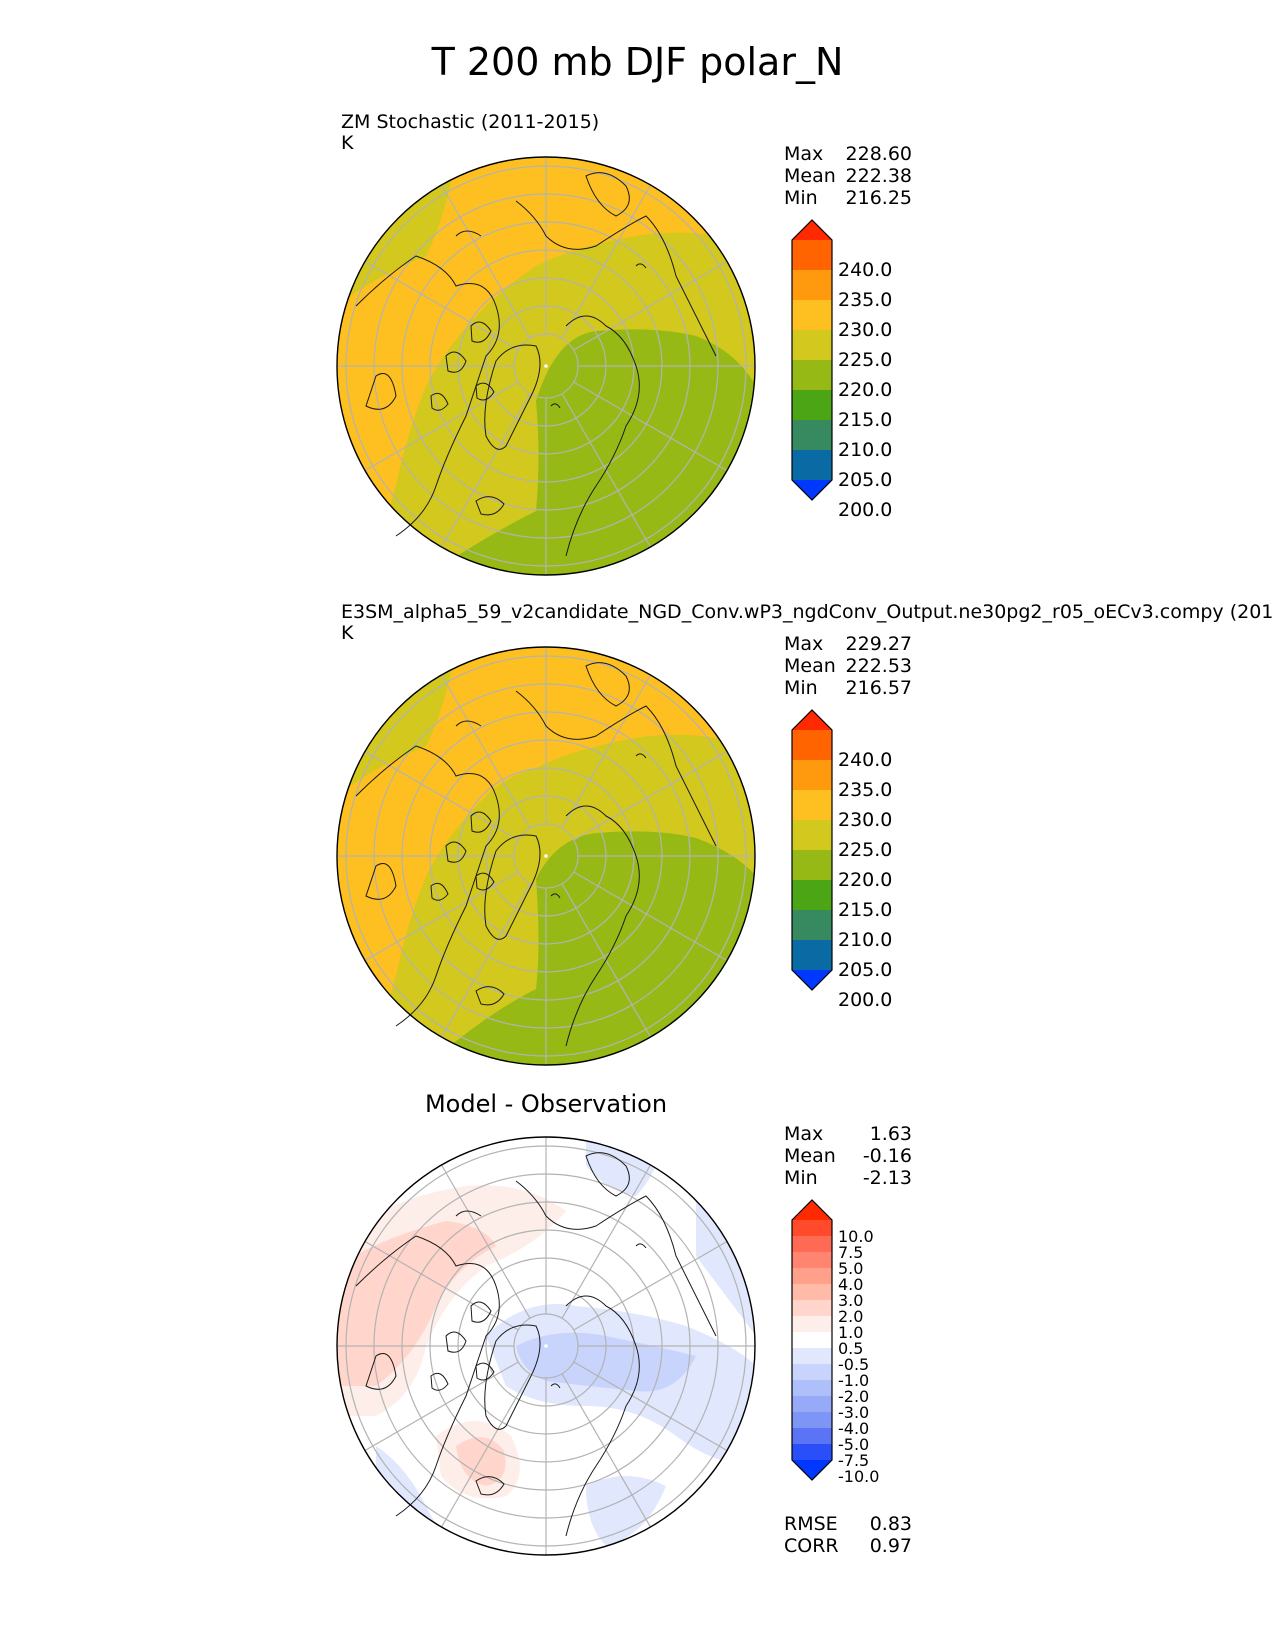 This screenshot has width=1275, height=1650. What do you see at coordinates (850, 1332) in the screenshot?
I see `colorbar-tick-label: 1.0` at bounding box center [850, 1332].